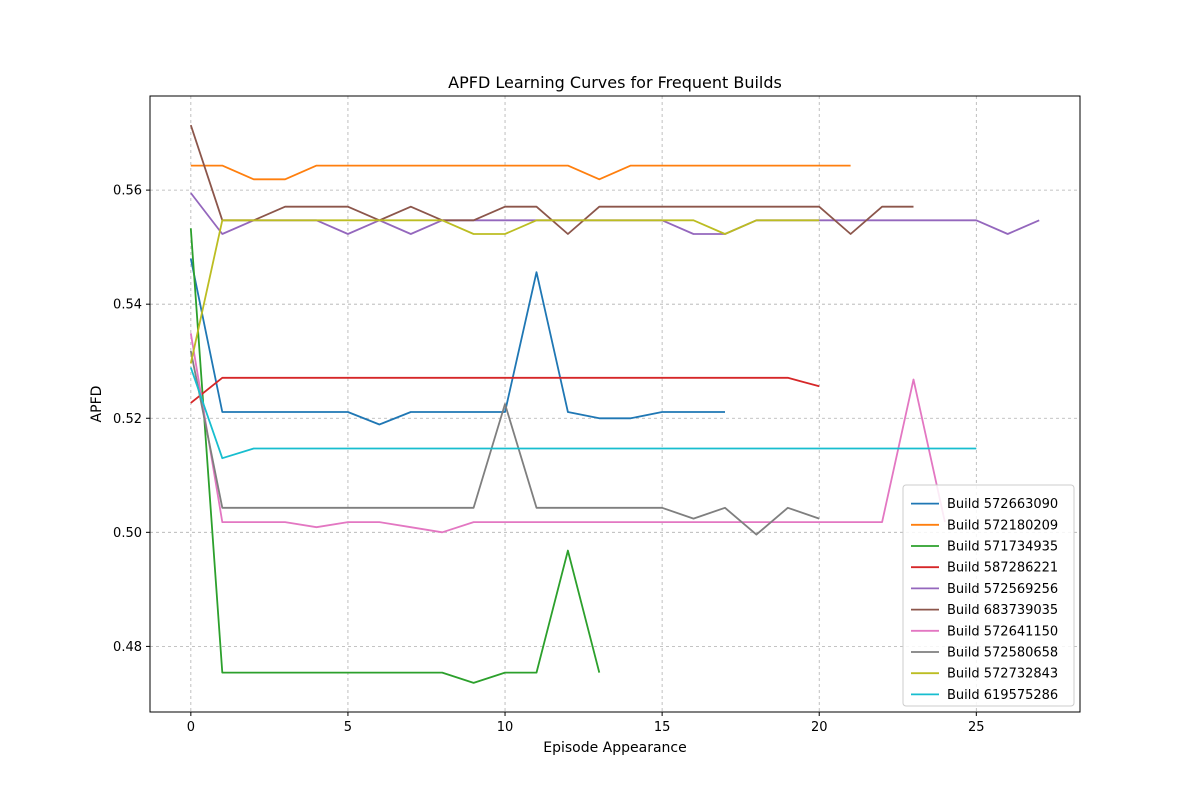 This screenshot has width=1200, height=800. I want to click on x-tick-label: 25, so click(976, 727).